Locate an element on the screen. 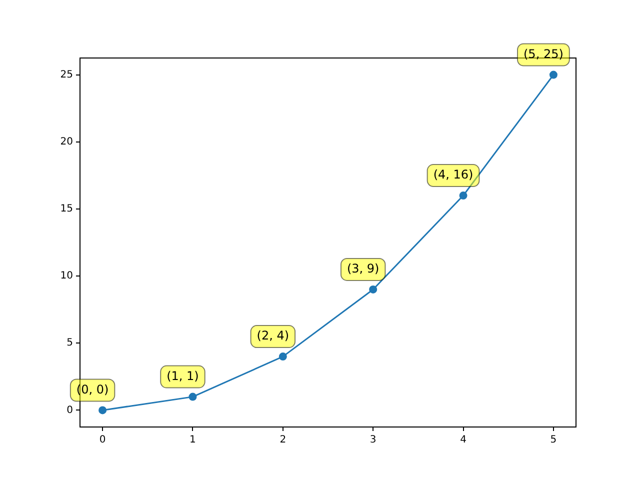  y-tick-label: 5 is located at coordinates (69, 343).